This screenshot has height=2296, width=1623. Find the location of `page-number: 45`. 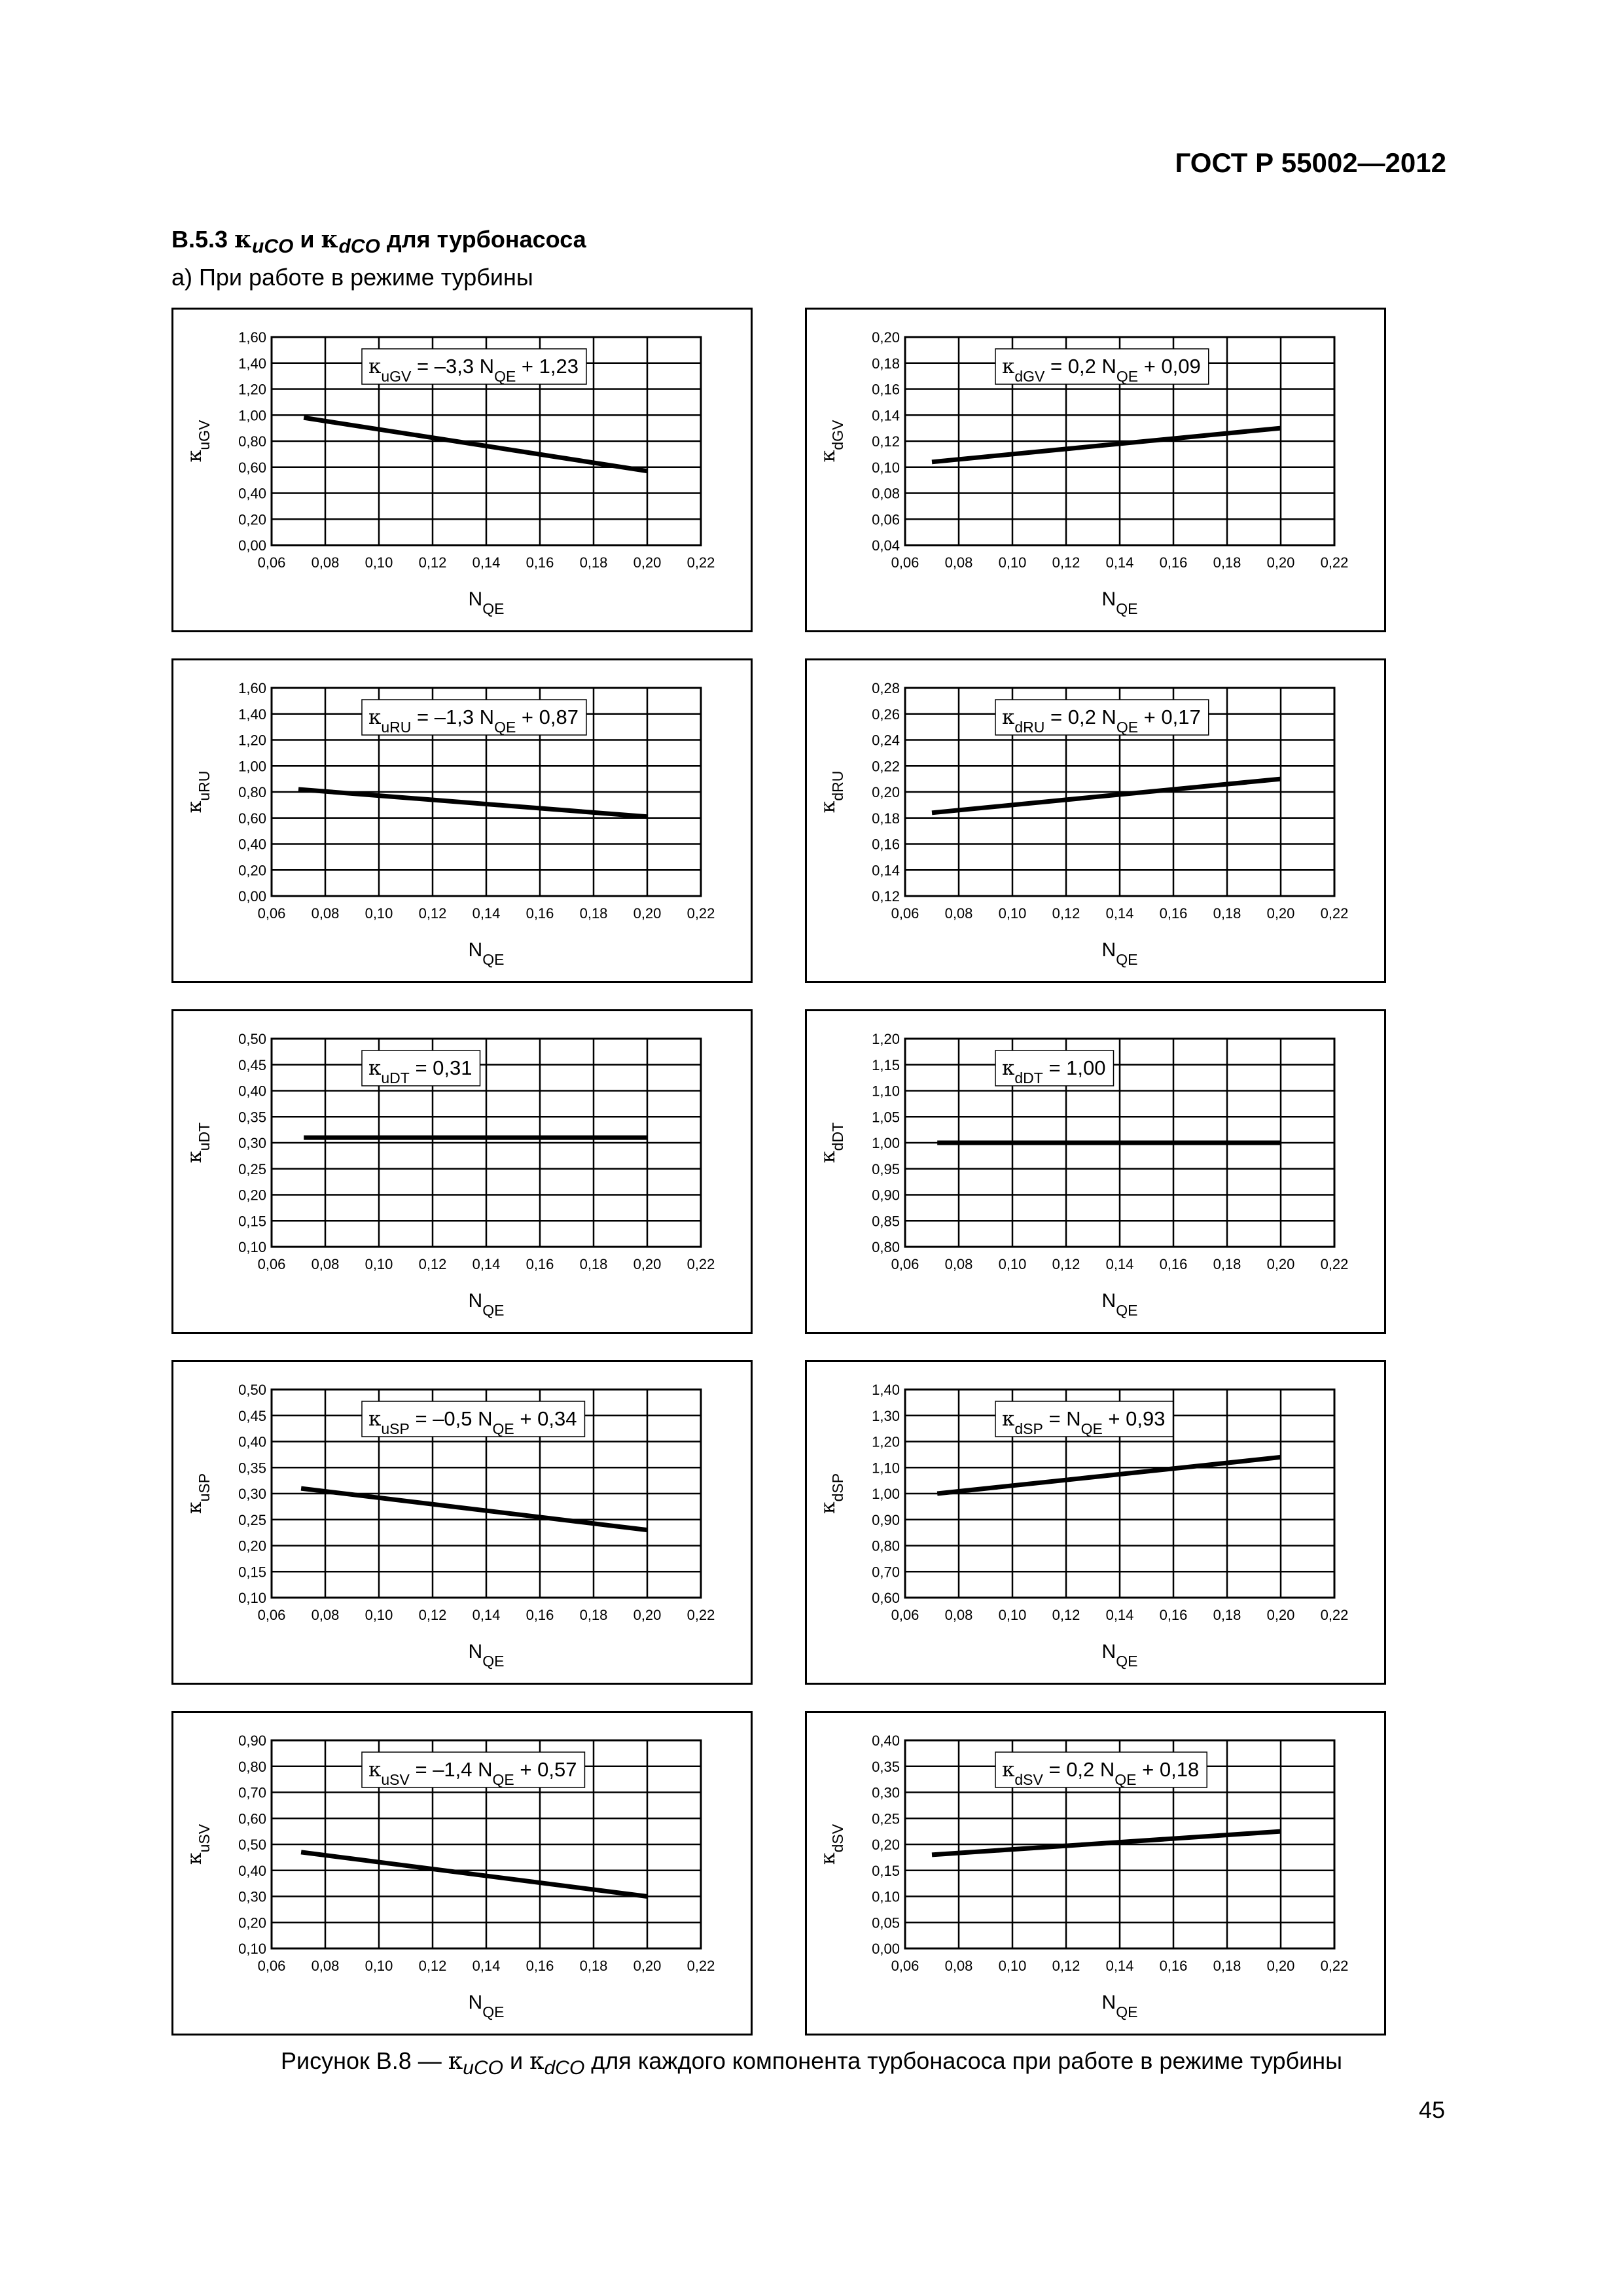

page-number: 45 is located at coordinates (1431, 2109).